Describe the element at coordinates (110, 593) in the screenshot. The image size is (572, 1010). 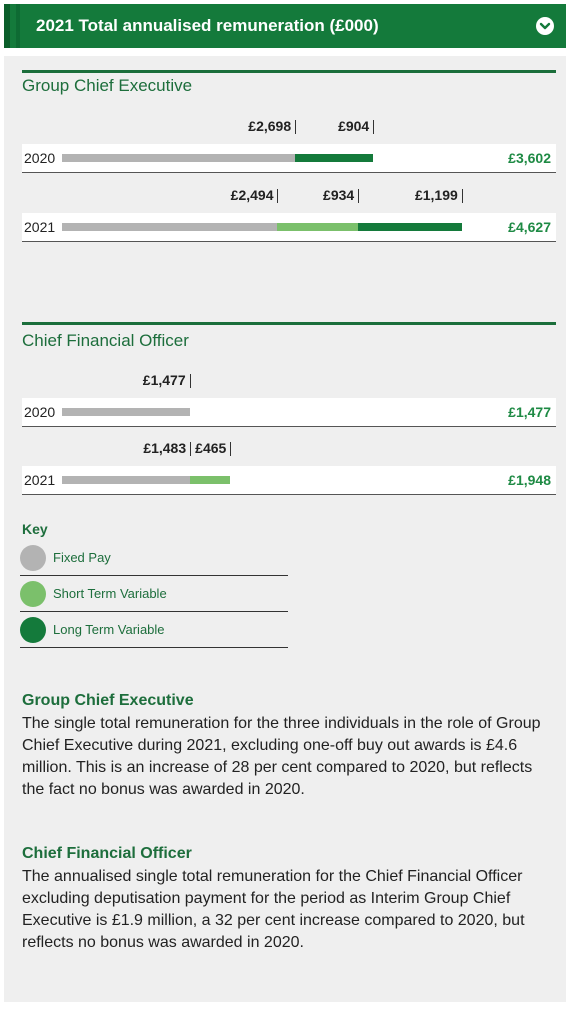
I see `legend-label: Short Term Variable` at that location.